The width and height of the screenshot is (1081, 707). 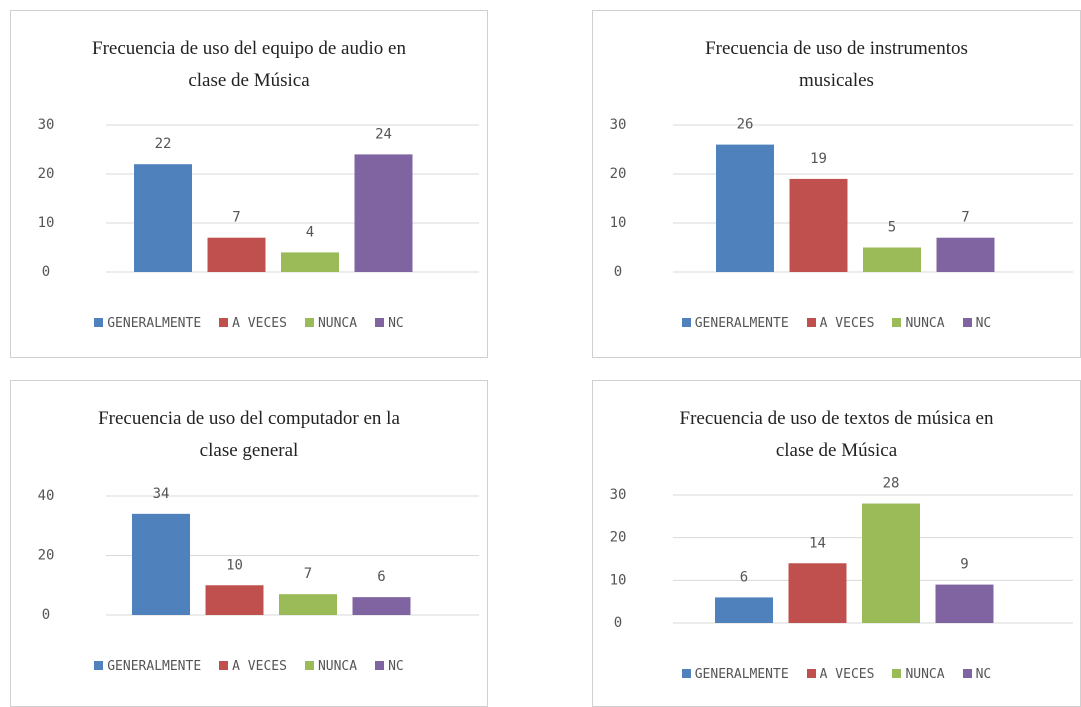 What do you see at coordinates (817, 543) in the screenshot?
I see `data-label: 14` at bounding box center [817, 543].